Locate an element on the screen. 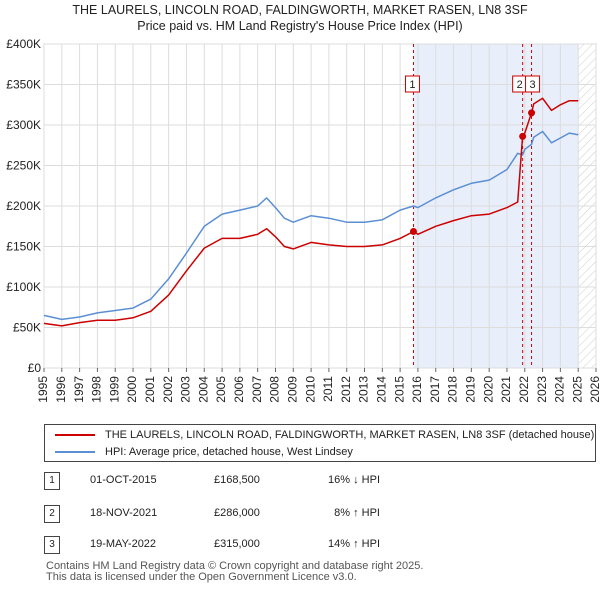 The width and height of the screenshot is (600, 590). sale-hpi-diff: 8% ↑ HPI is located at coordinates (357, 513).